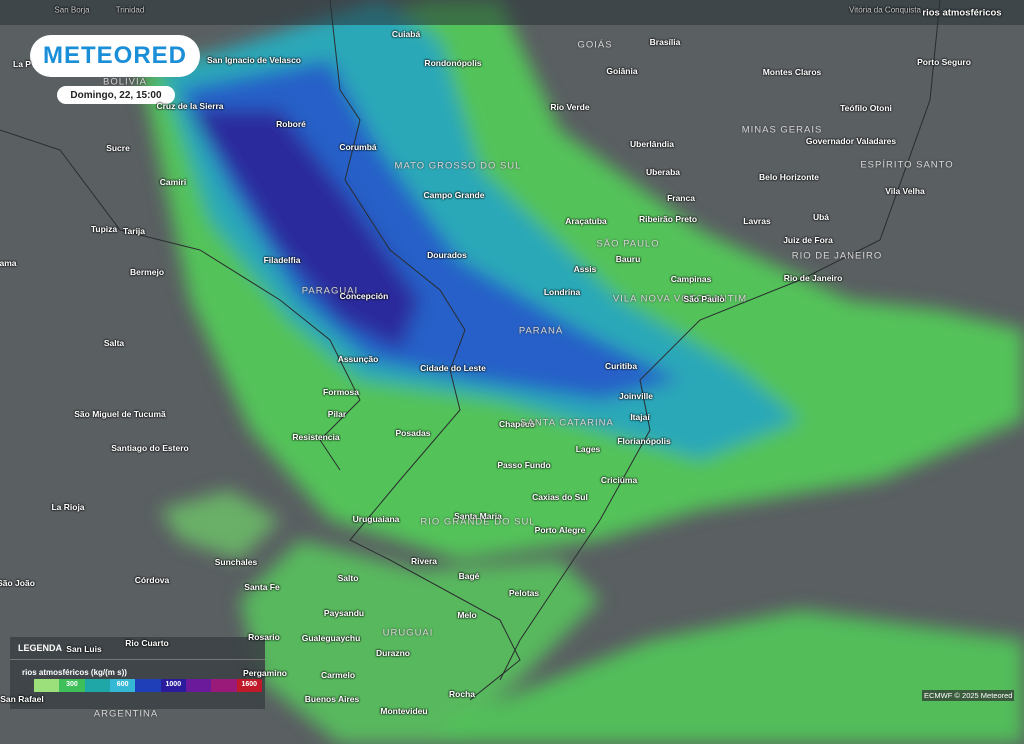 The image size is (1024, 744). What do you see at coordinates (125, 82) in the screenshot?
I see `region-label: BOLIVIA` at bounding box center [125, 82].